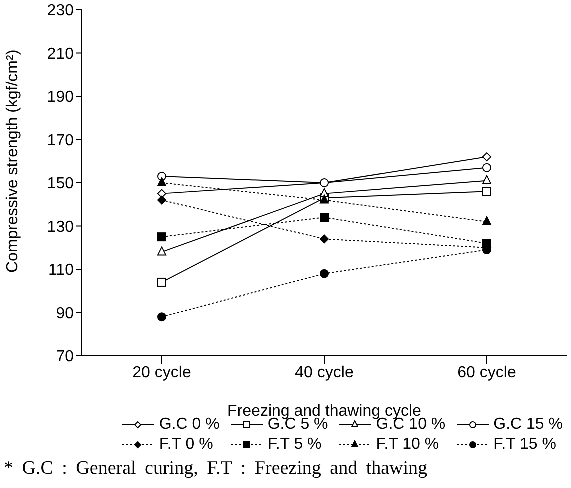  What do you see at coordinates (60, 11) in the screenshot?
I see `y-tick-label: 230` at bounding box center [60, 11].